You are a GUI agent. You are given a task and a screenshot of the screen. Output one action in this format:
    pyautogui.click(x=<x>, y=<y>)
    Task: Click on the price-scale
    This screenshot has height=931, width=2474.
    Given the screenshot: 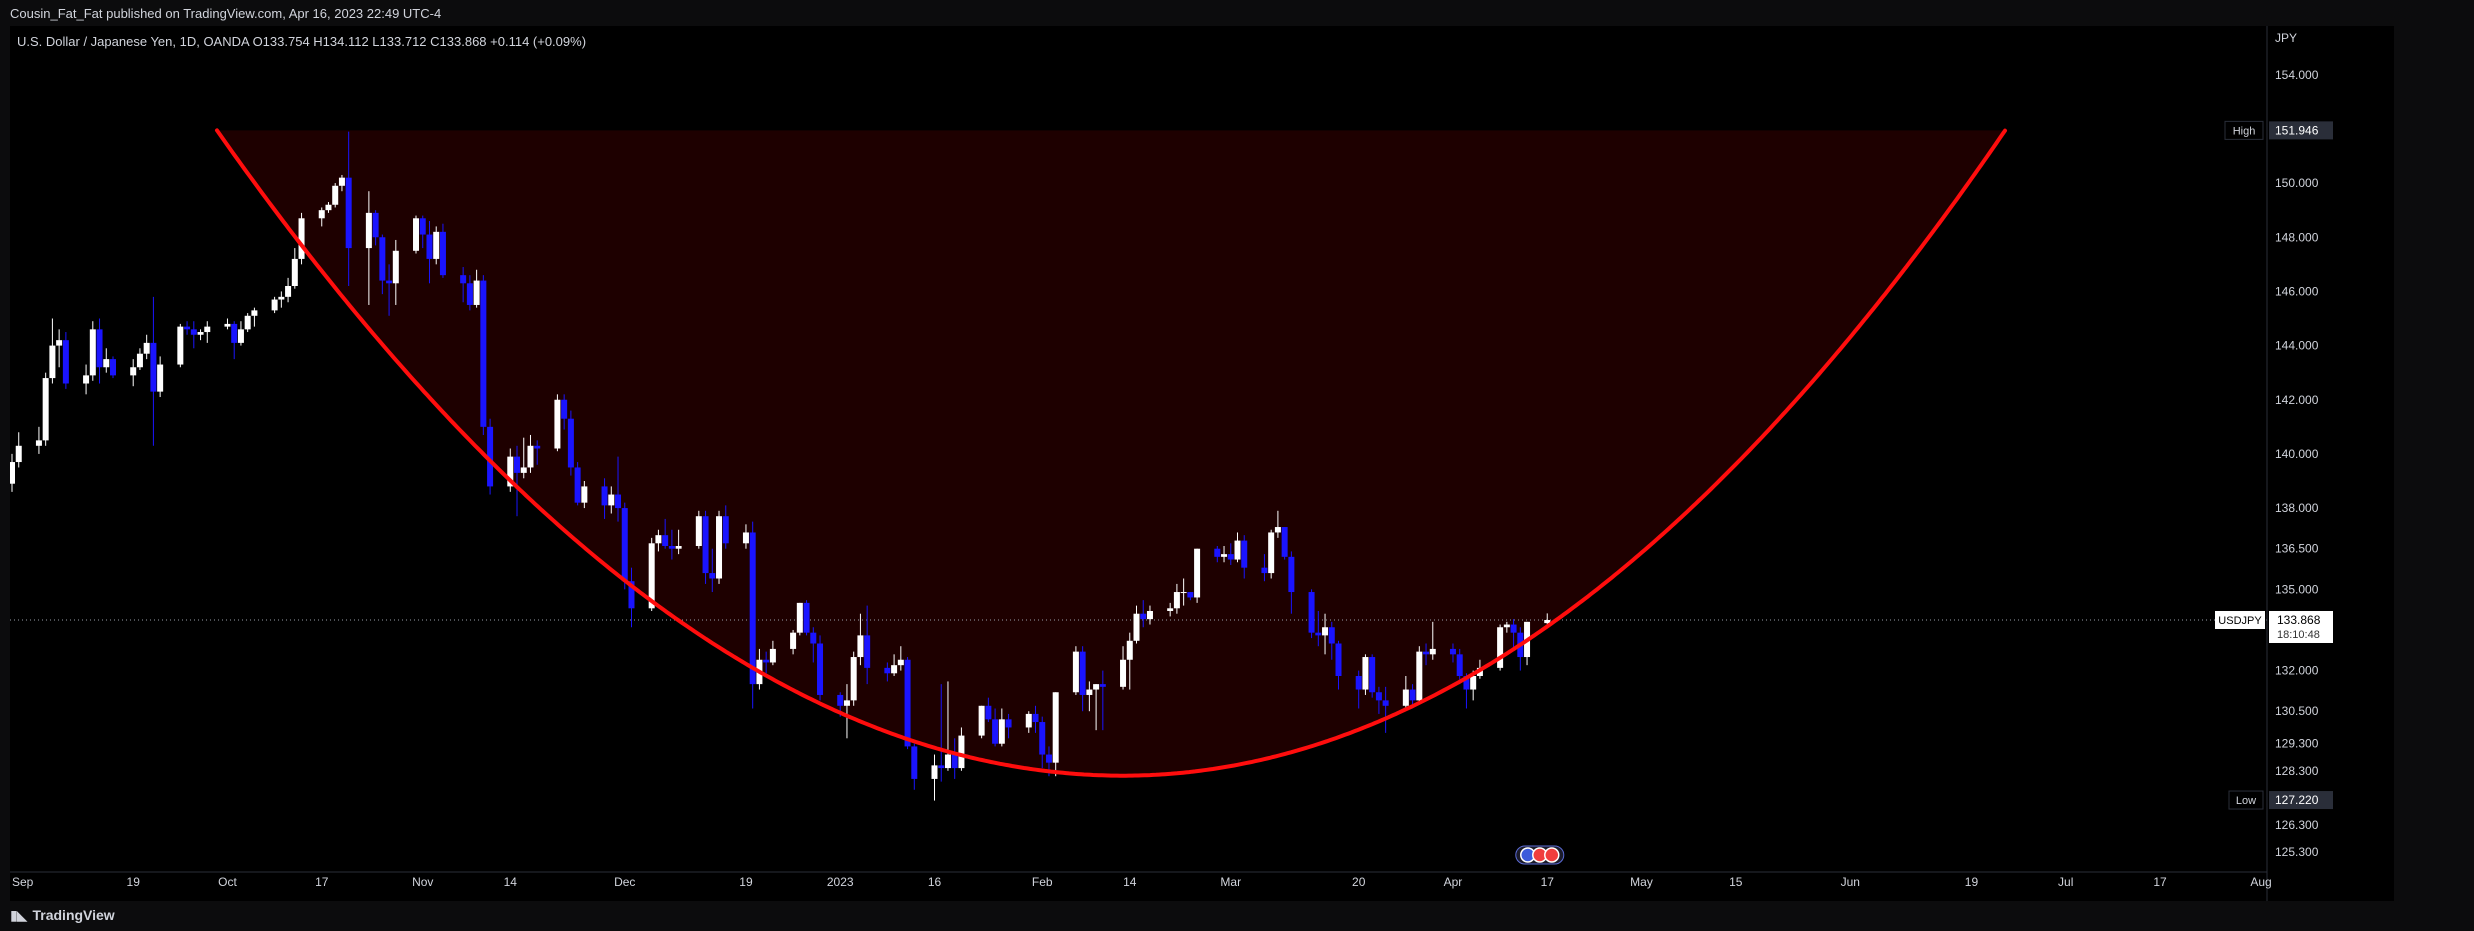 What is the action you would take?
    pyautogui.click(x=2330, y=463)
    